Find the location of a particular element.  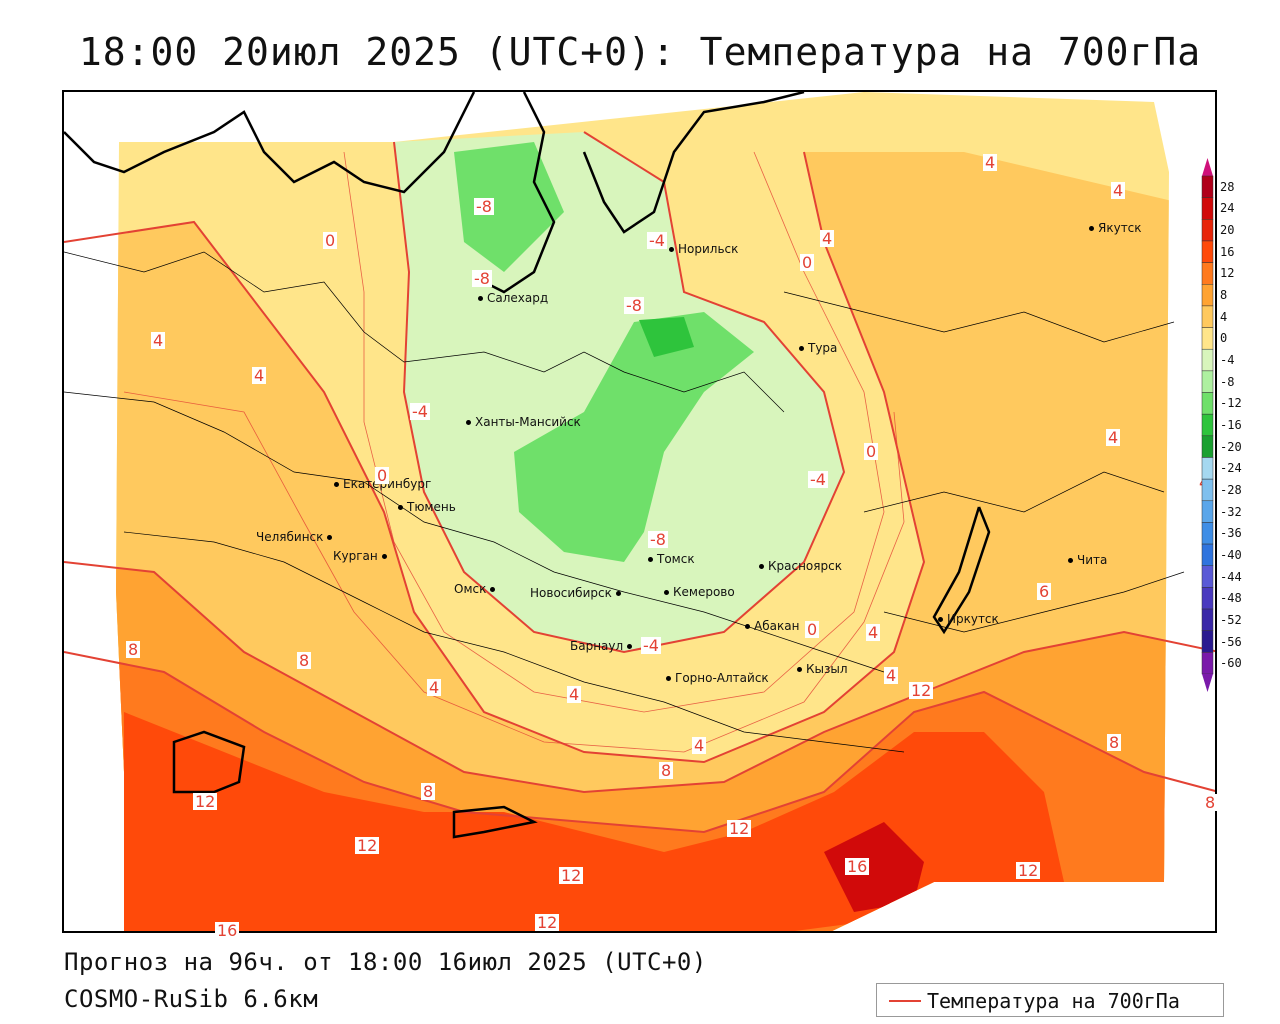

colorbar-tick-label: -36 is located at coordinates (1231, 533).